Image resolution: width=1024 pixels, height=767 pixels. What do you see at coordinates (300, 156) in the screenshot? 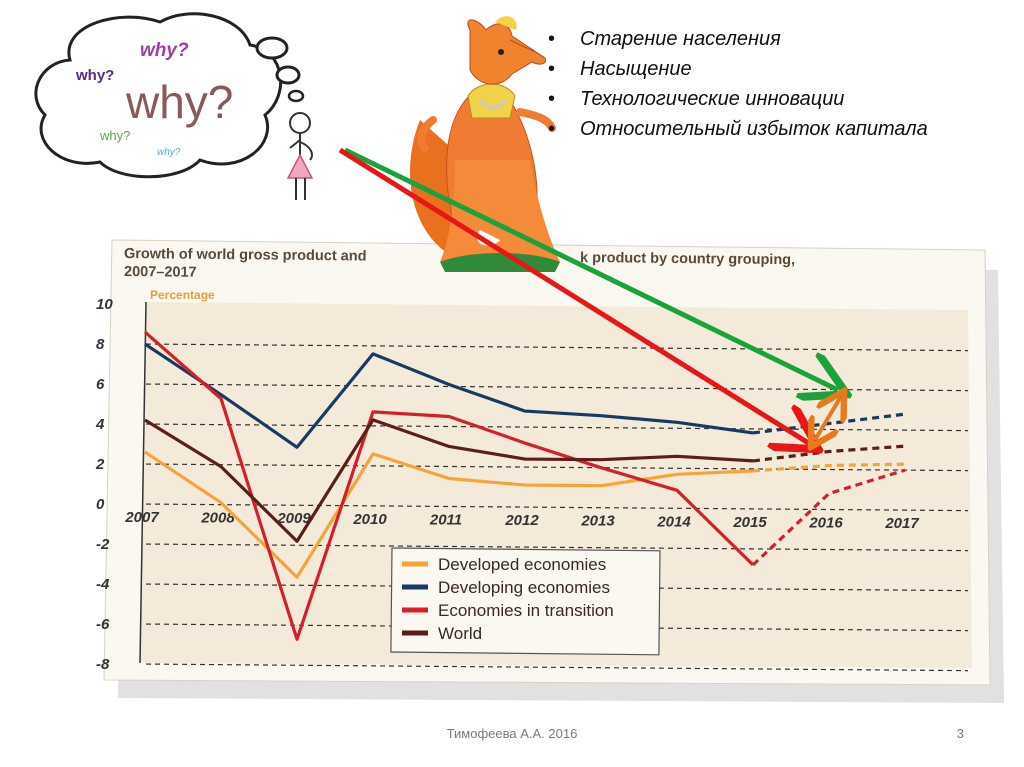
I see `stick-figure-icon` at bounding box center [300, 156].